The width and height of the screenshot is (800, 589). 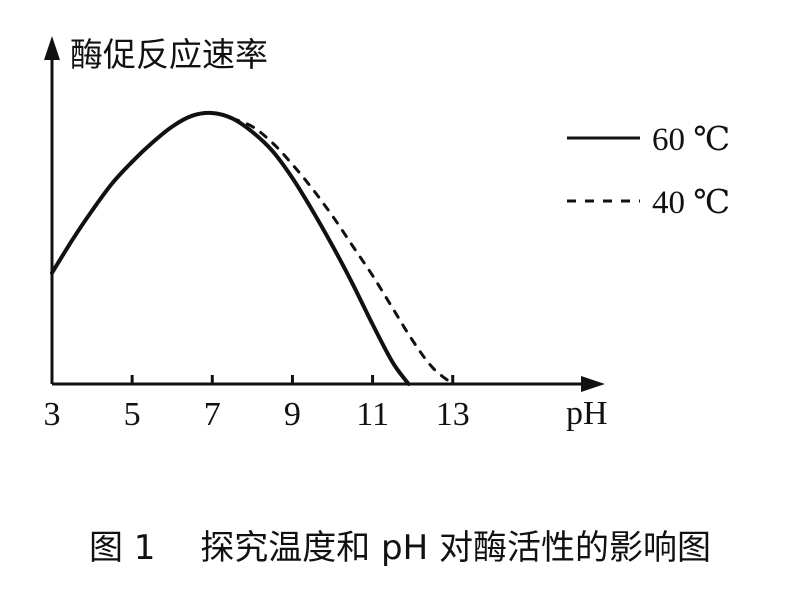 What do you see at coordinates (257, 404) in the screenshot?
I see `x-ticks: 3 5 7 9 11 13` at bounding box center [257, 404].